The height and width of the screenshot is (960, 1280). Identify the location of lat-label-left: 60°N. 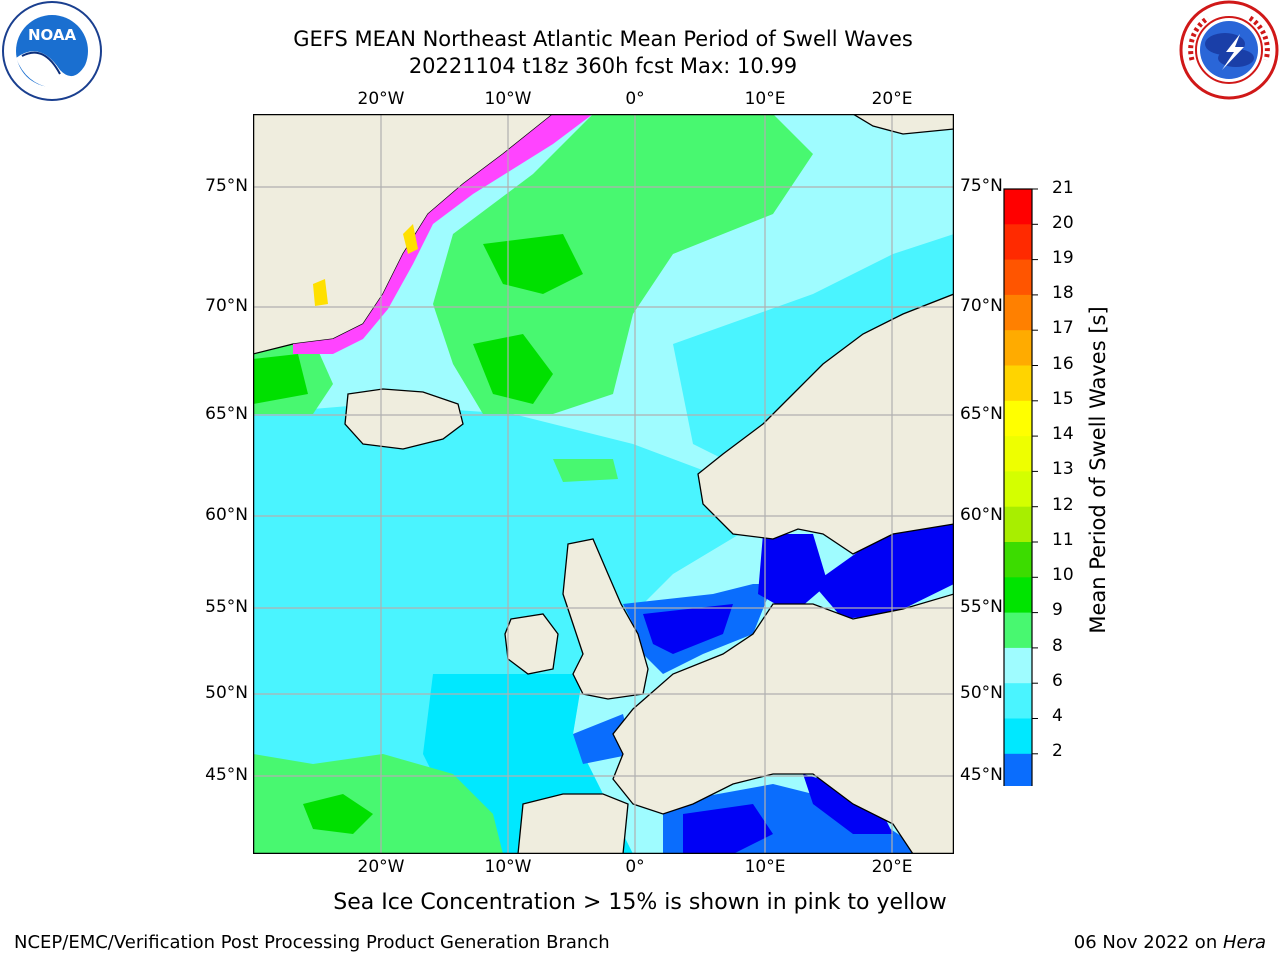
(226, 515).